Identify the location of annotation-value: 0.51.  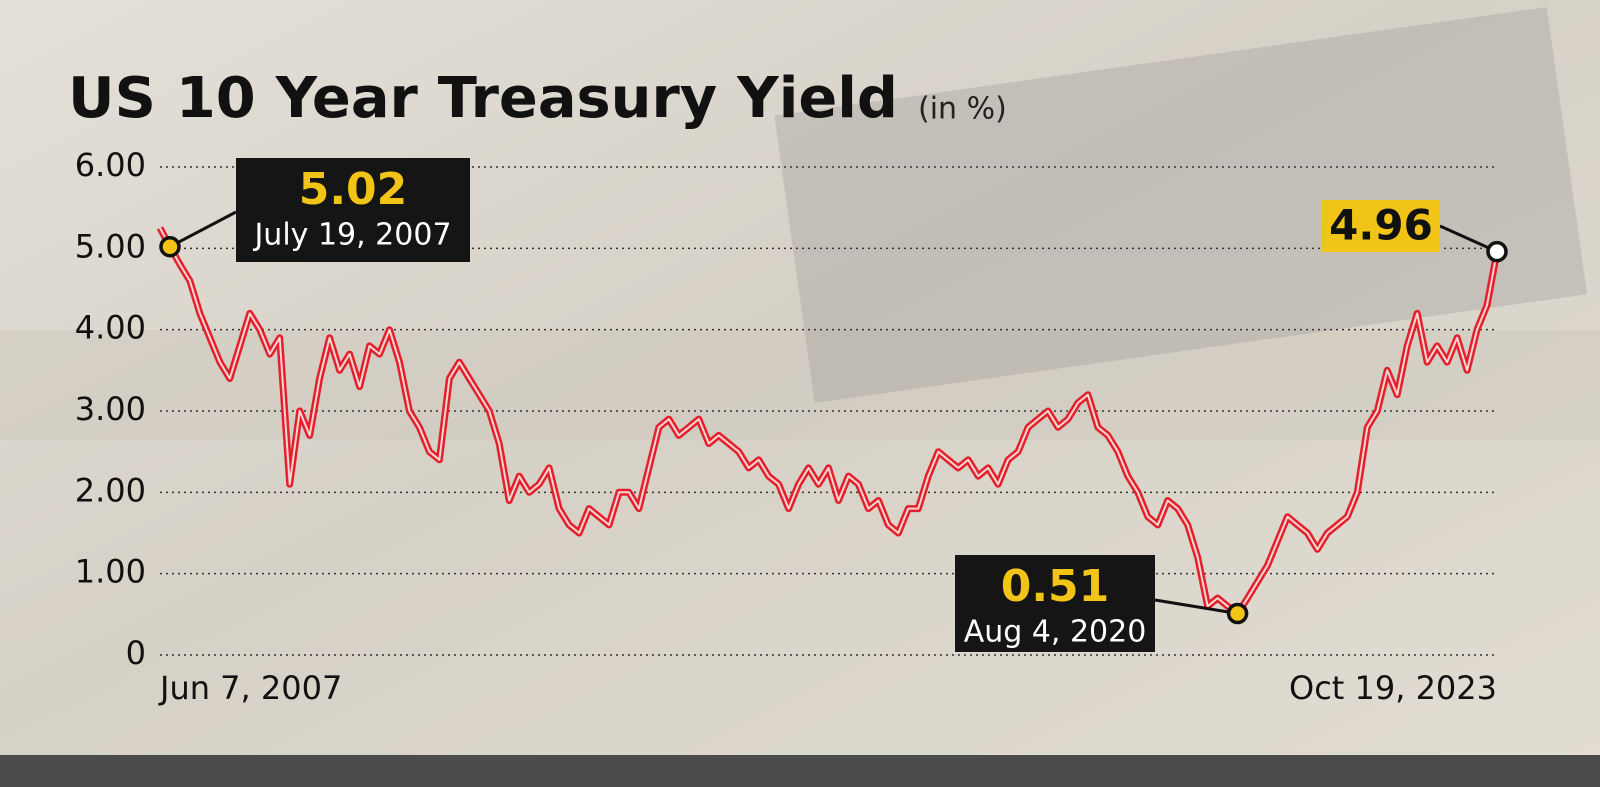
(1055, 586).